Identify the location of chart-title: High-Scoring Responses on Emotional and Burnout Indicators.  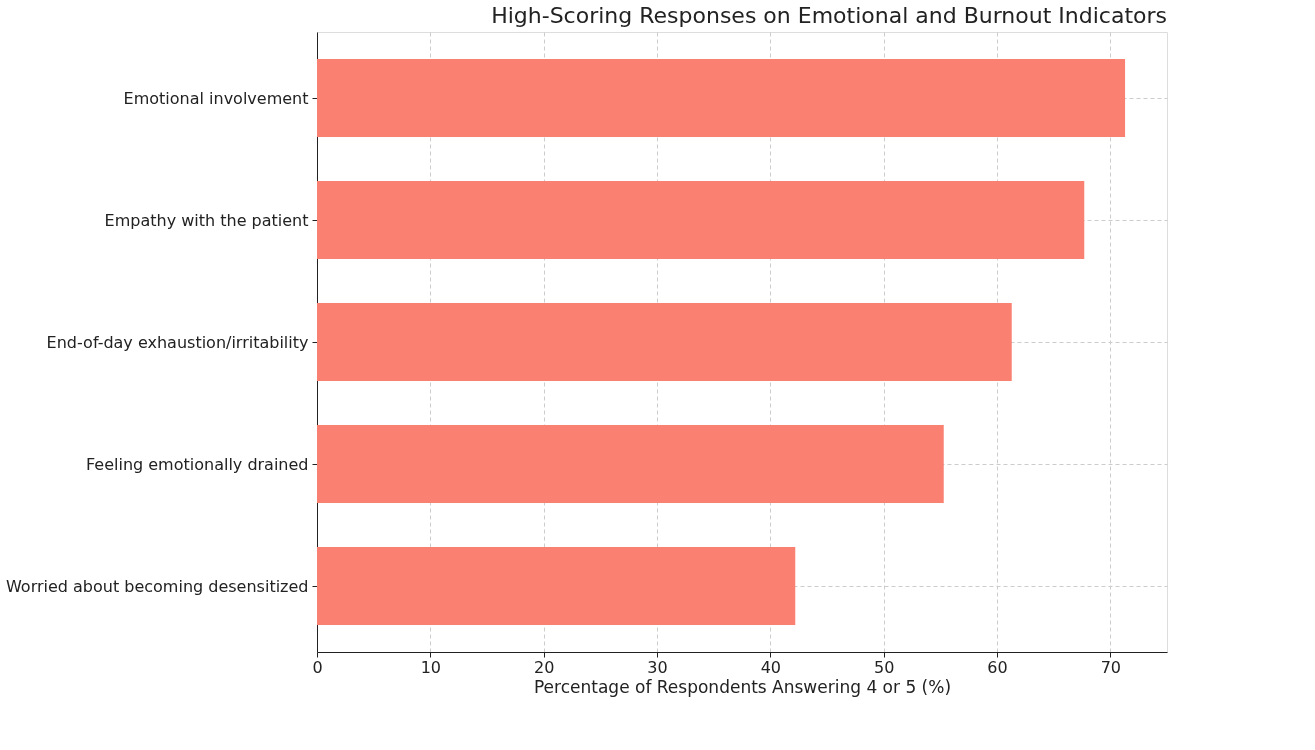
(829, 15).